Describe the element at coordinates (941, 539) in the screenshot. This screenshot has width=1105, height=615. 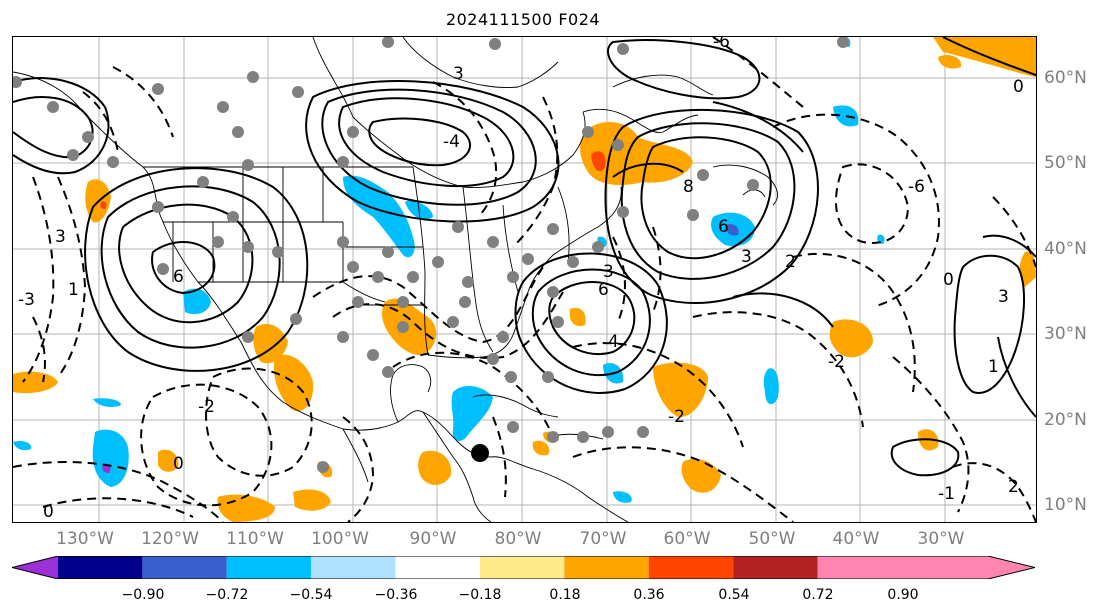
I see `lon-label: 30°W` at that location.